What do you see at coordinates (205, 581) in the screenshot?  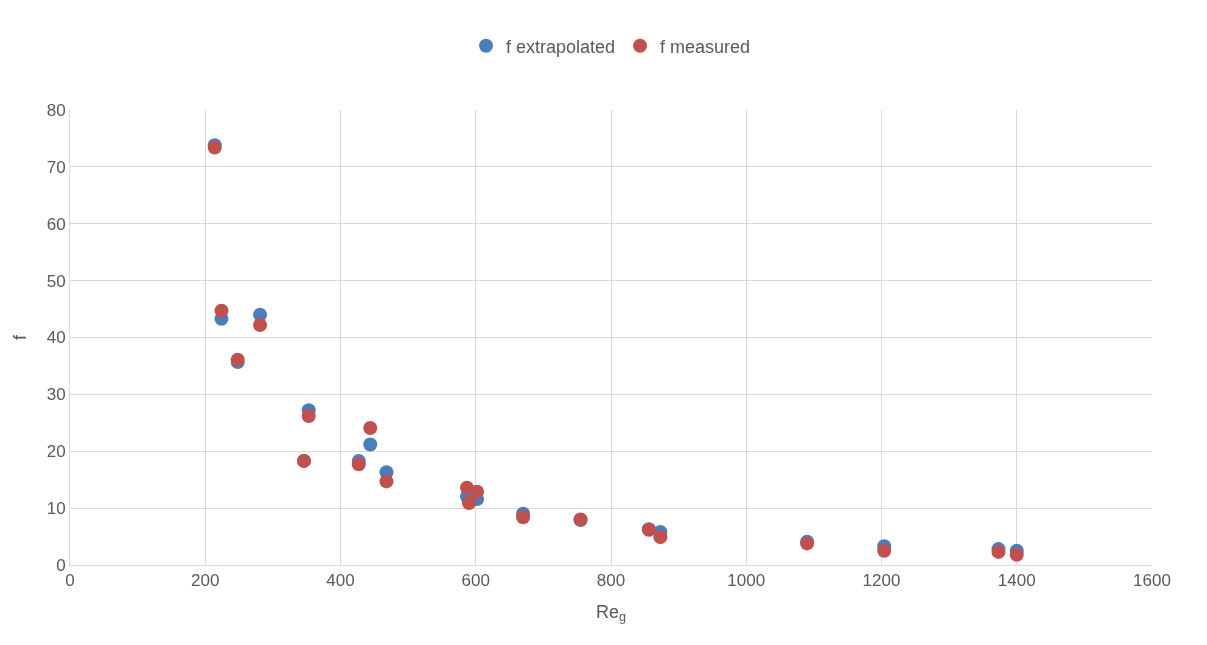 I see `x-tick-label: 200` at bounding box center [205, 581].